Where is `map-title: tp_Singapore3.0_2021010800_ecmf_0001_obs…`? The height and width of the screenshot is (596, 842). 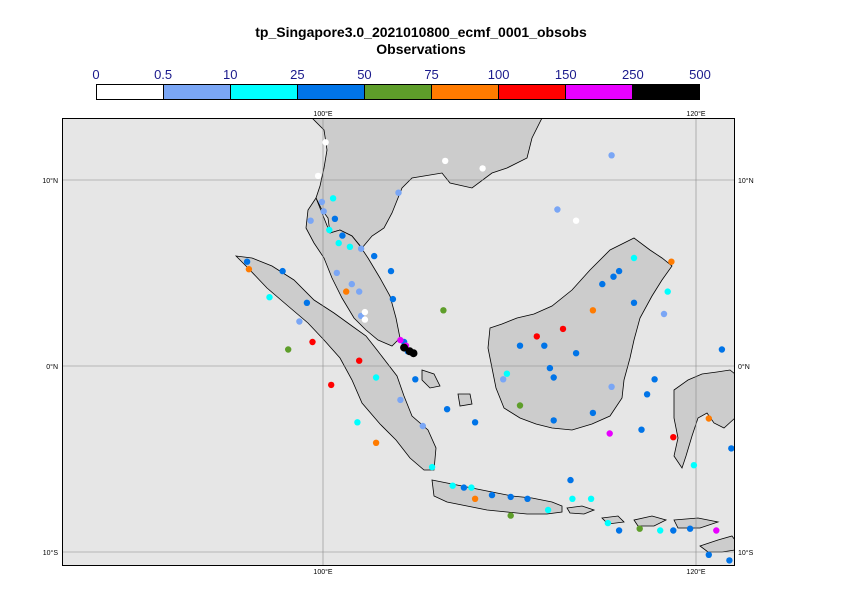
map-title: tp_Singapore3.0_2021010800_ecmf_0001_obs… is located at coordinates (421, 32).